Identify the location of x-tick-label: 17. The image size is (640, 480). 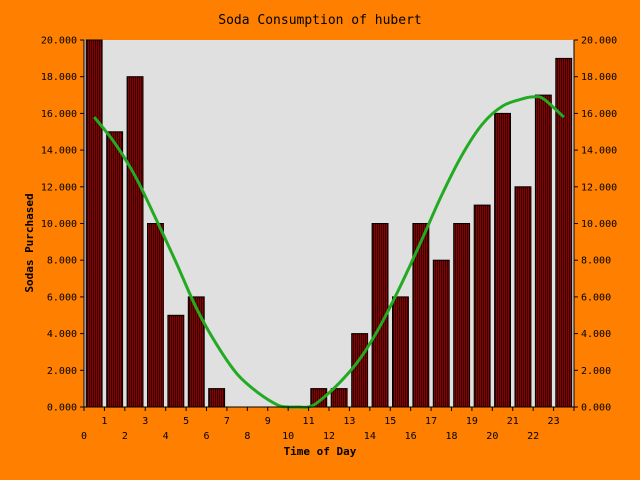
(431, 421).